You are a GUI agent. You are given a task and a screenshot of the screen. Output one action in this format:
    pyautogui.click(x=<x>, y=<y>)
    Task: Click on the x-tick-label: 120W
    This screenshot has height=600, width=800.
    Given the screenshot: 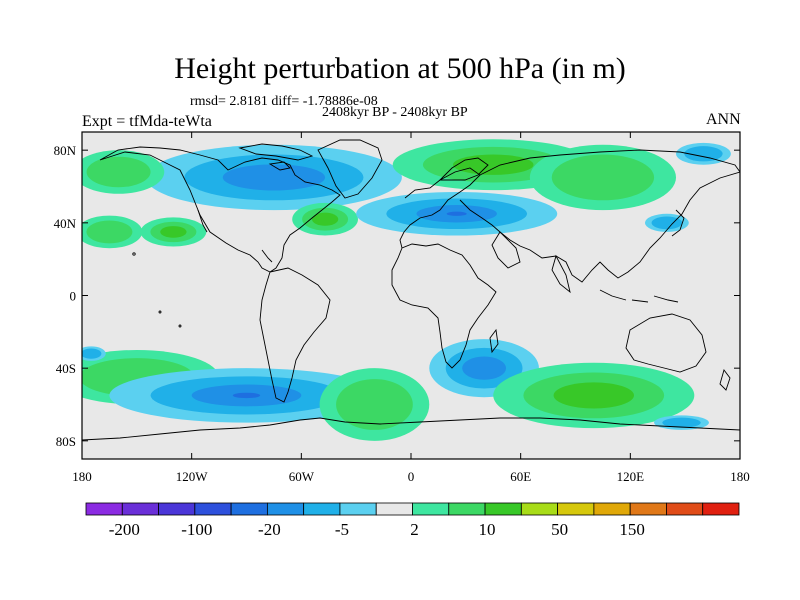 What is the action you would take?
    pyautogui.click(x=192, y=476)
    